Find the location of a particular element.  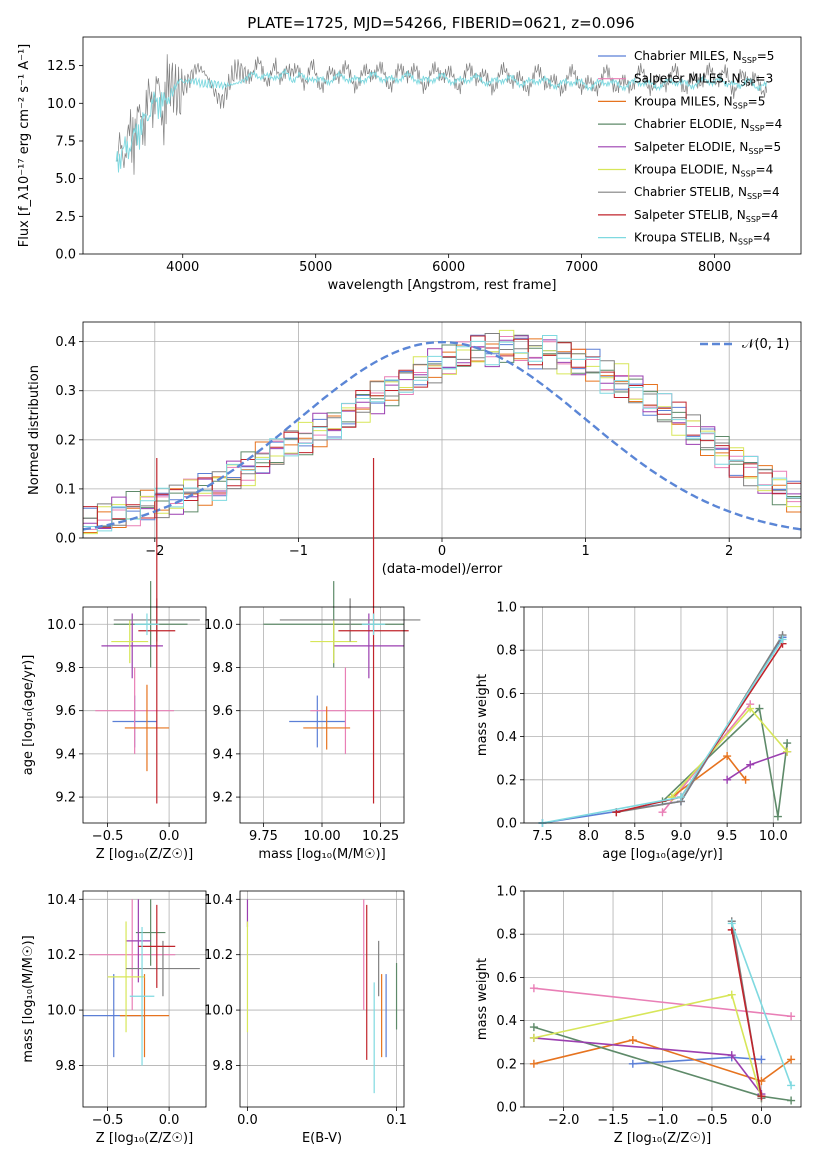

y-tick-label: 0.0 is located at coordinates (506, 824).